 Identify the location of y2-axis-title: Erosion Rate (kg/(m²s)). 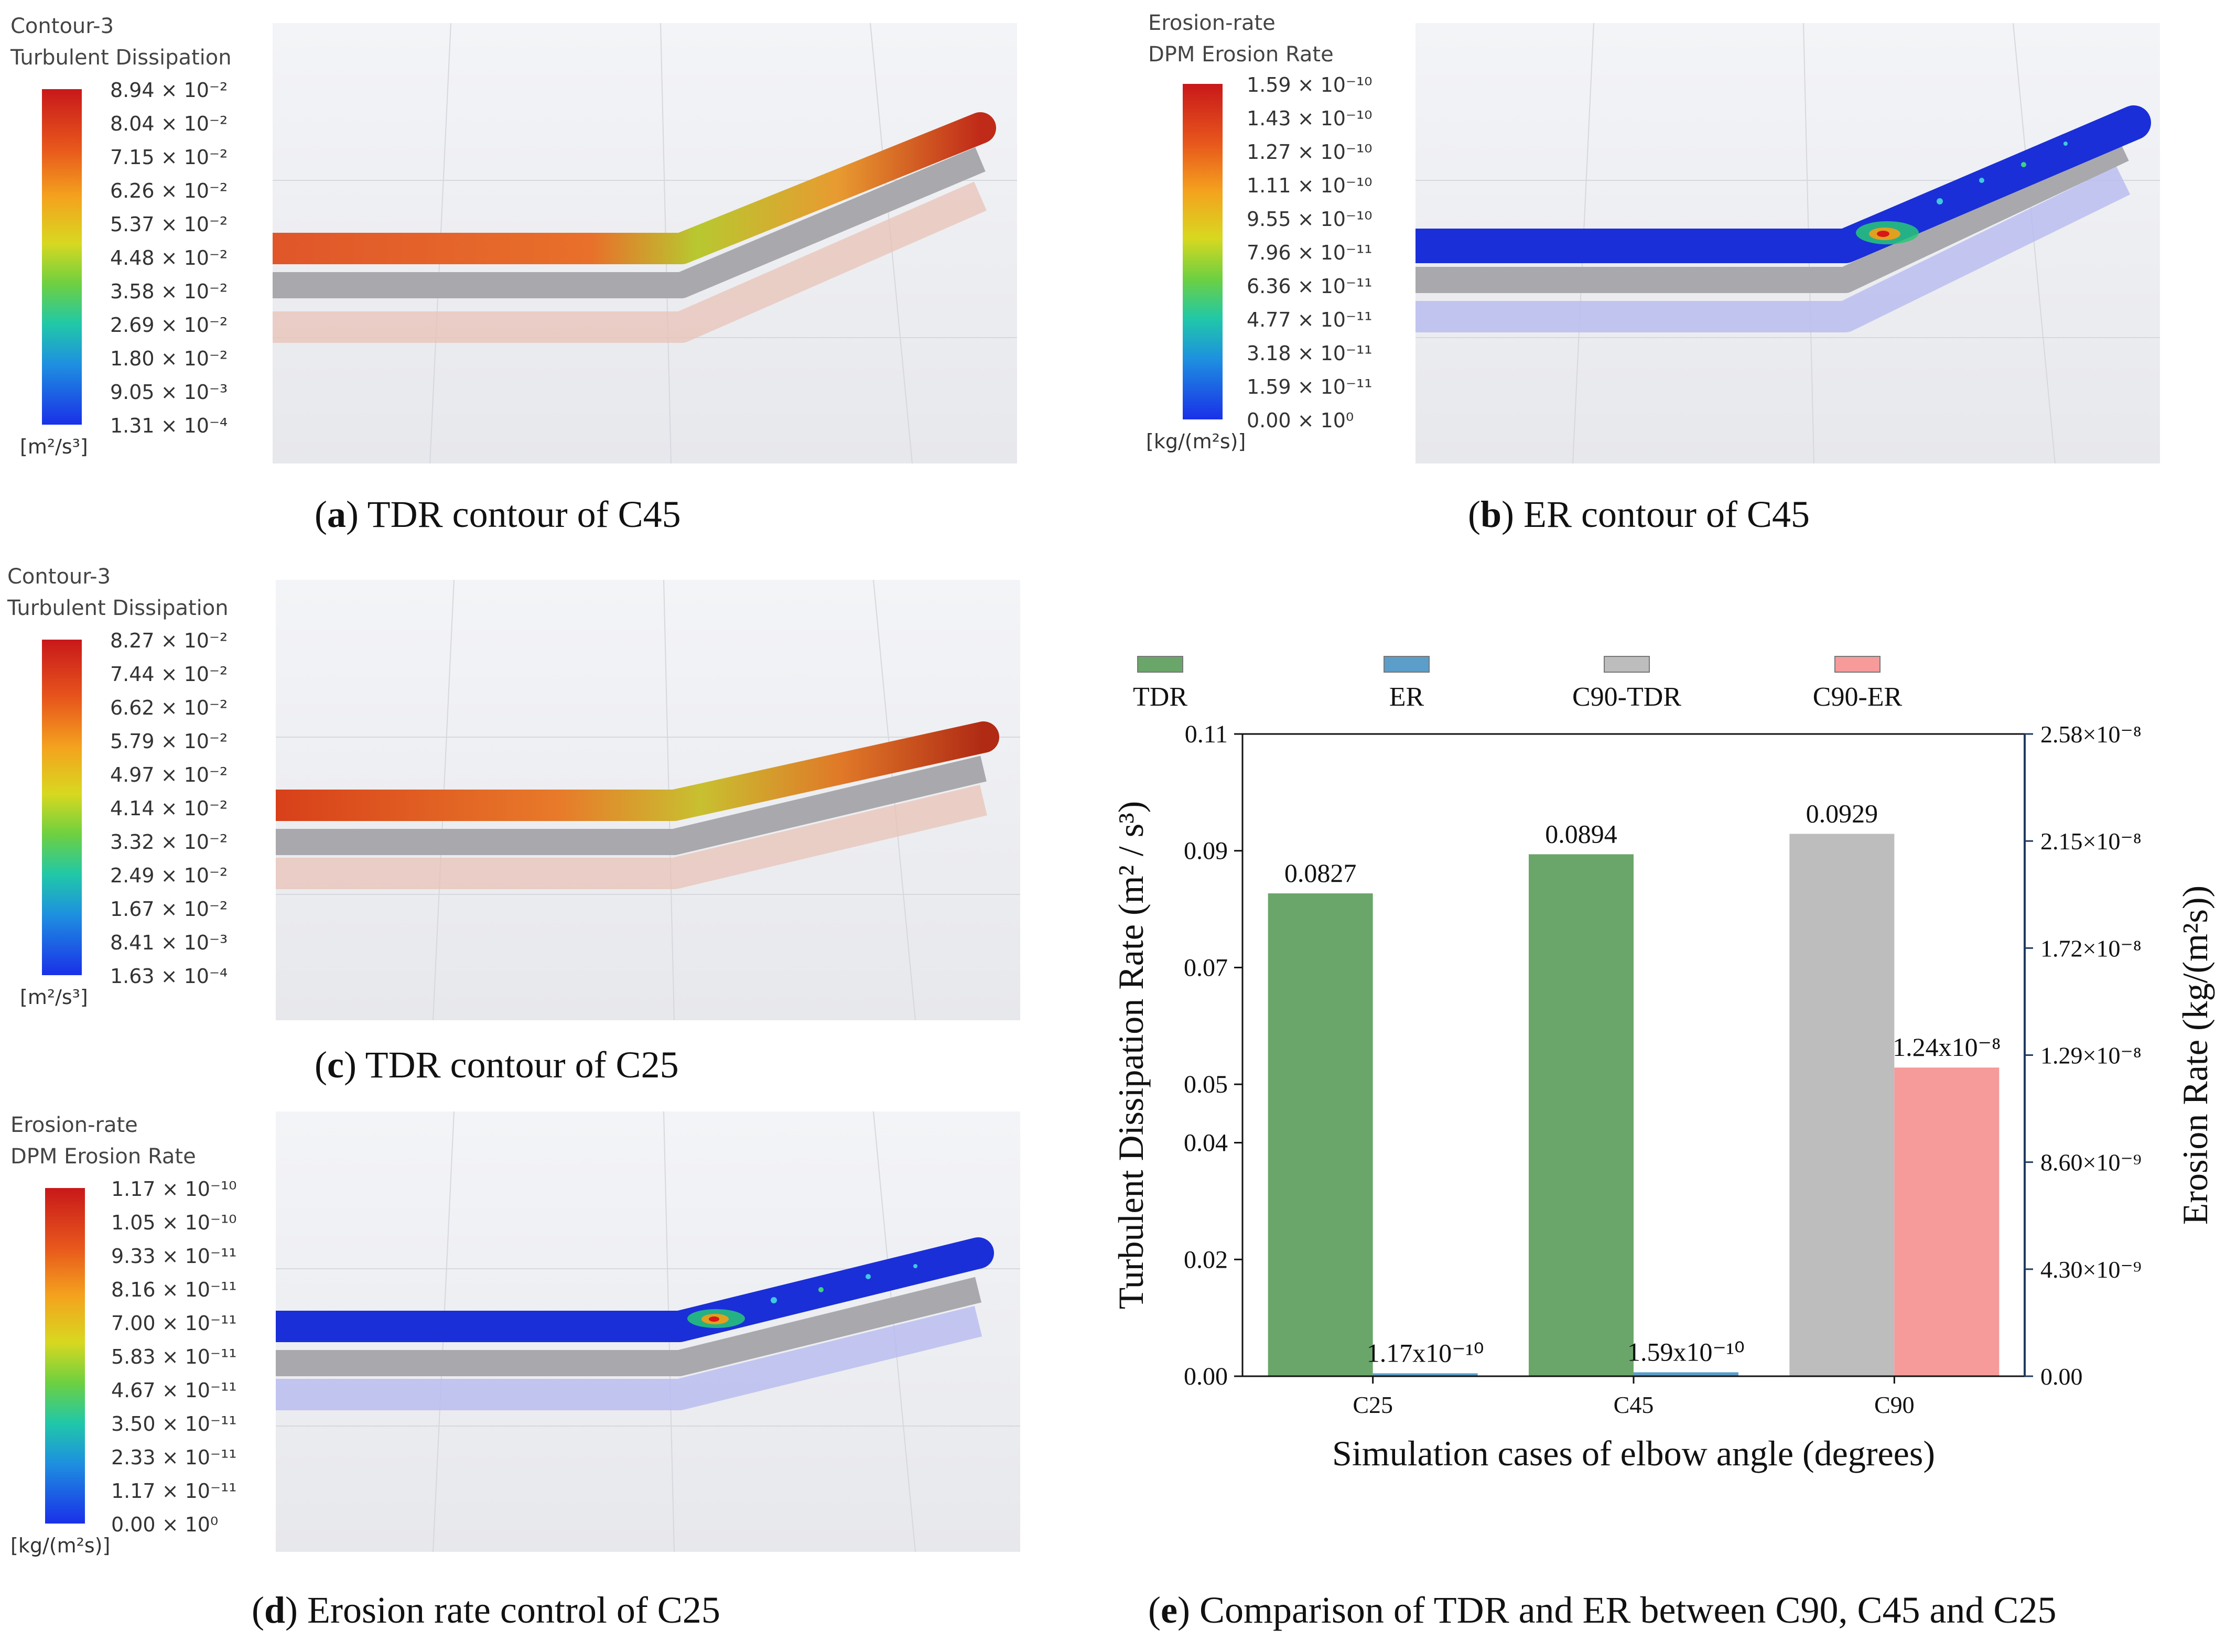
(2195, 1055).